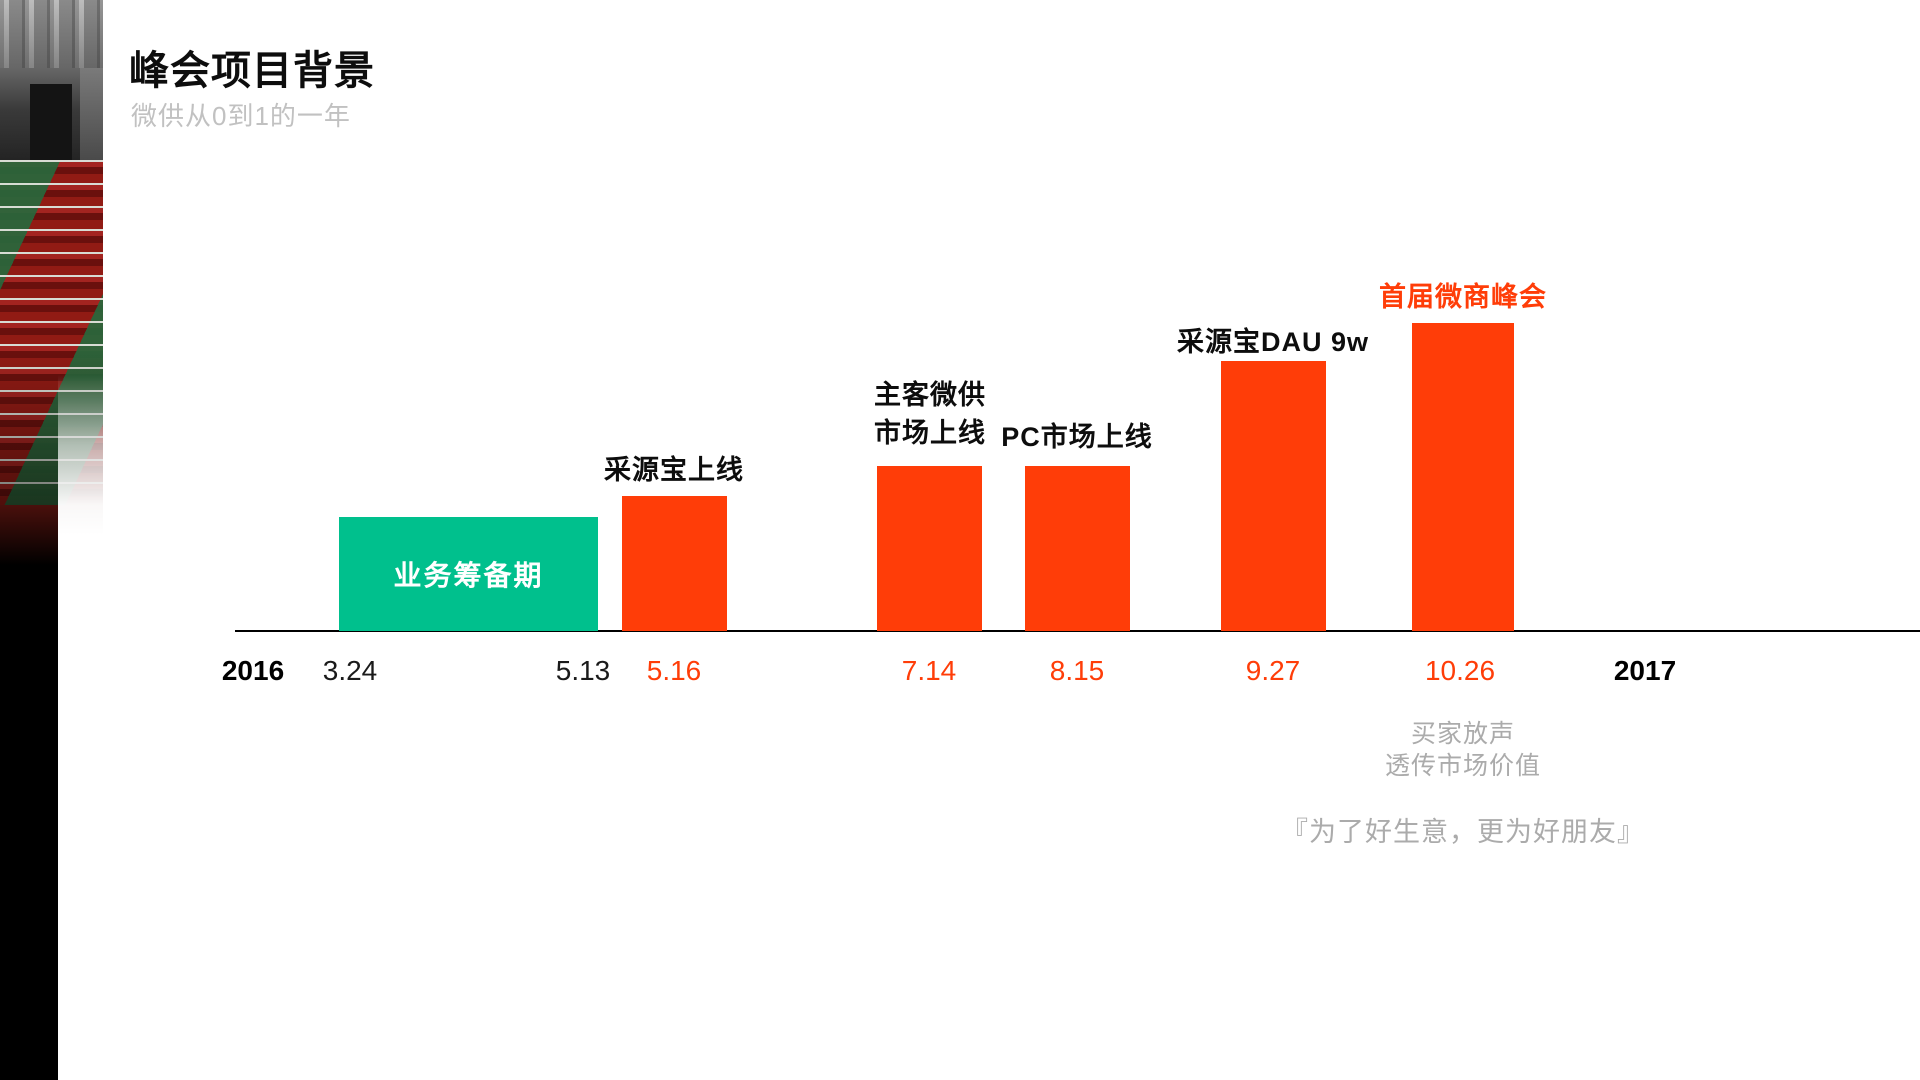 The image size is (1920, 1080). Describe the element at coordinates (583, 670) in the screenshot. I see `axis-label-5-13: 5.13` at that location.